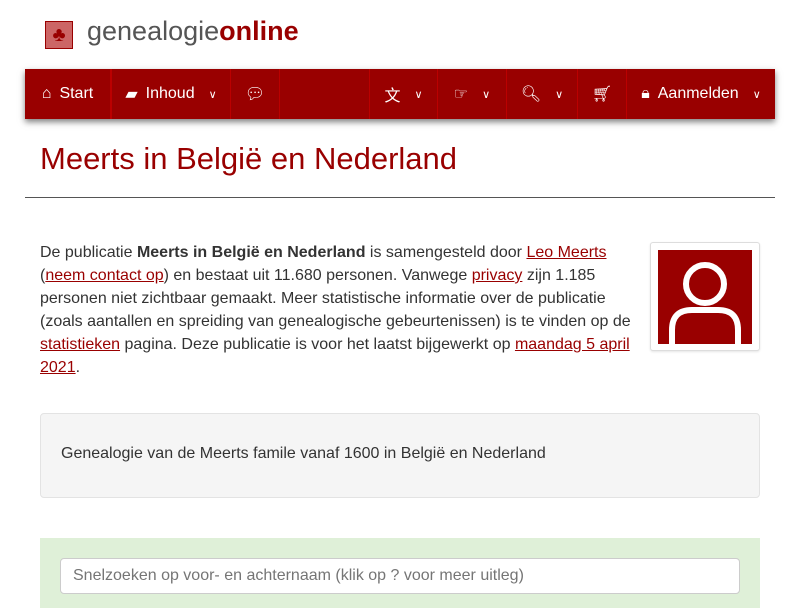 The width and height of the screenshot is (800, 608). What do you see at coordinates (497, 275) in the screenshot?
I see `privacy-link: privacy` at bounding box center [497, 275].